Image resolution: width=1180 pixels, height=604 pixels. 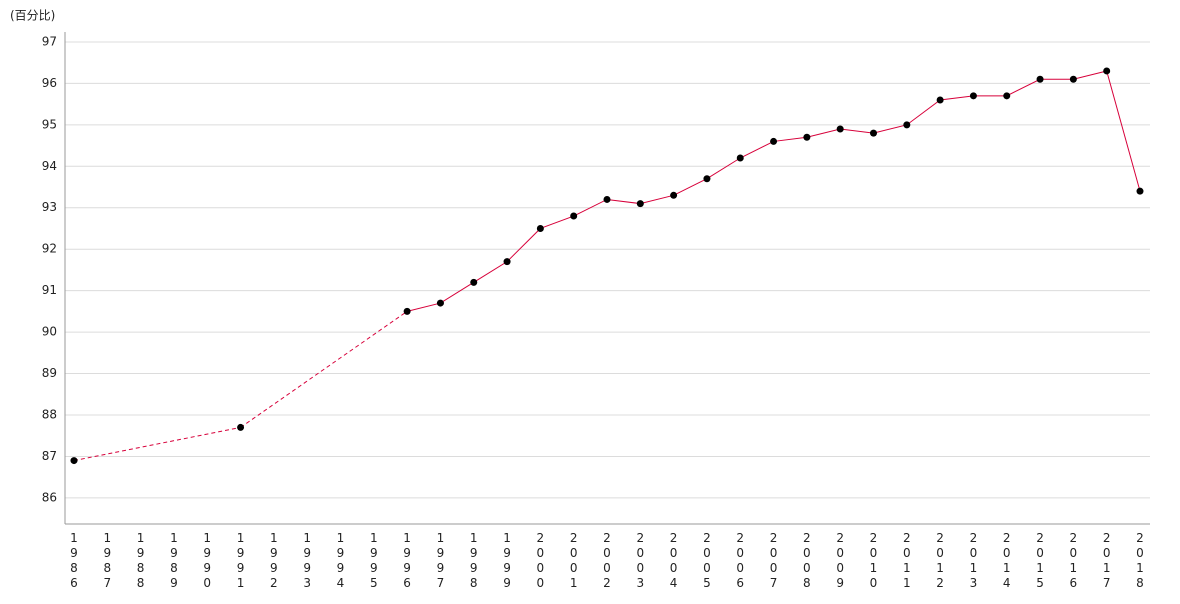 What do you see at coordinates (49, 124) in the screenshot?
I see `y-tick-label: 95` at bounding box center [49, 124].